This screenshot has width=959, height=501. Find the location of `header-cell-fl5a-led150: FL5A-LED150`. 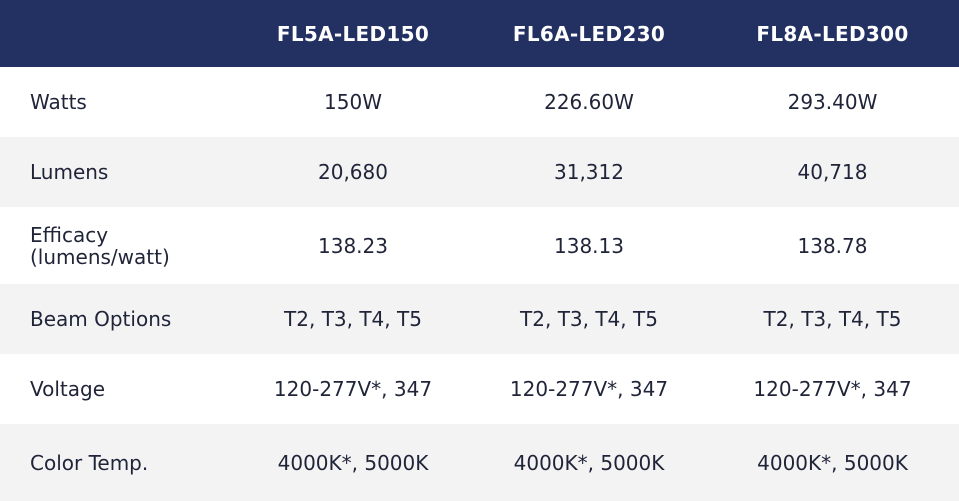

header-cell-fl5a-led150: FL5A-LED150 is located at coordinates (353, 33).